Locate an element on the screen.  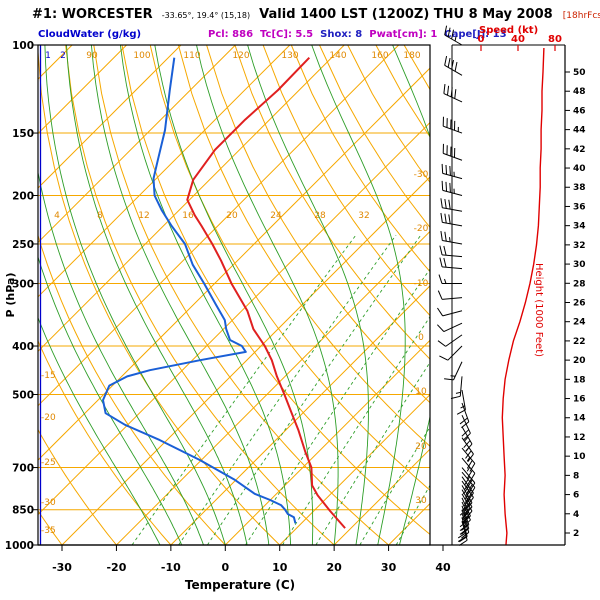
moist-adiabat-line is located at coordinates (411, 295).